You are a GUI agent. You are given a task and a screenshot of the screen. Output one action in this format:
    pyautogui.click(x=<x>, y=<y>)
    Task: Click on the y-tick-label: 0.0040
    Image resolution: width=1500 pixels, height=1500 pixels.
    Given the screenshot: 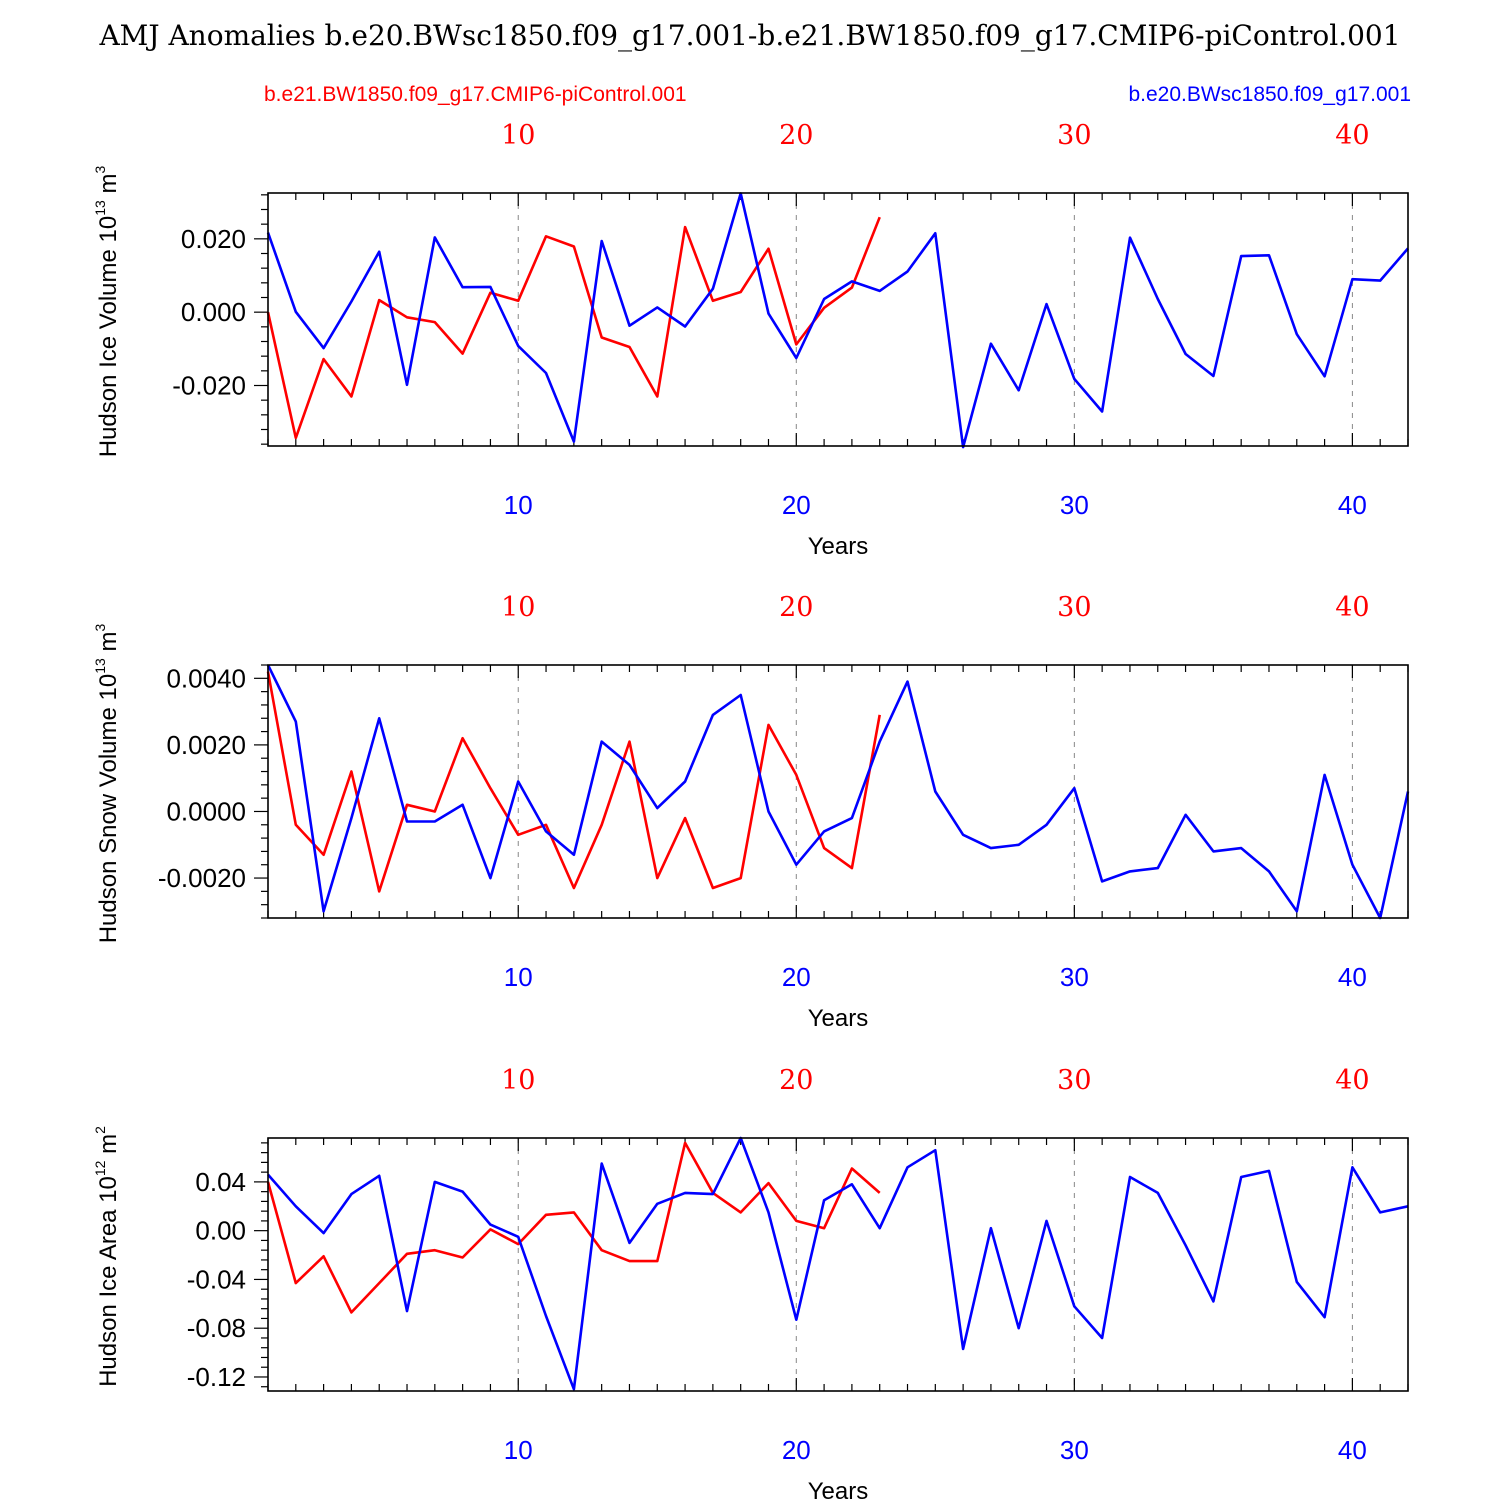 What is the action you would take?
    pyautogui.click(x=206, y=678)
    